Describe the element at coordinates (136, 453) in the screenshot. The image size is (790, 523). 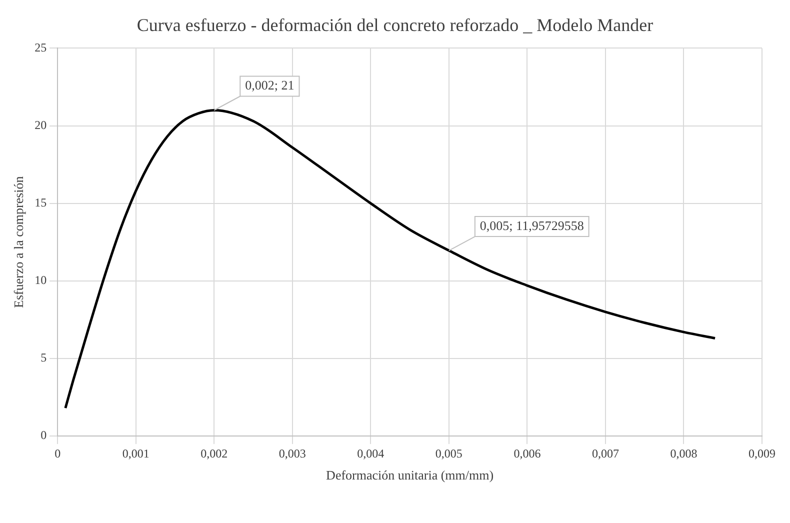
I see `x-tick-label: 0,001` at that location.